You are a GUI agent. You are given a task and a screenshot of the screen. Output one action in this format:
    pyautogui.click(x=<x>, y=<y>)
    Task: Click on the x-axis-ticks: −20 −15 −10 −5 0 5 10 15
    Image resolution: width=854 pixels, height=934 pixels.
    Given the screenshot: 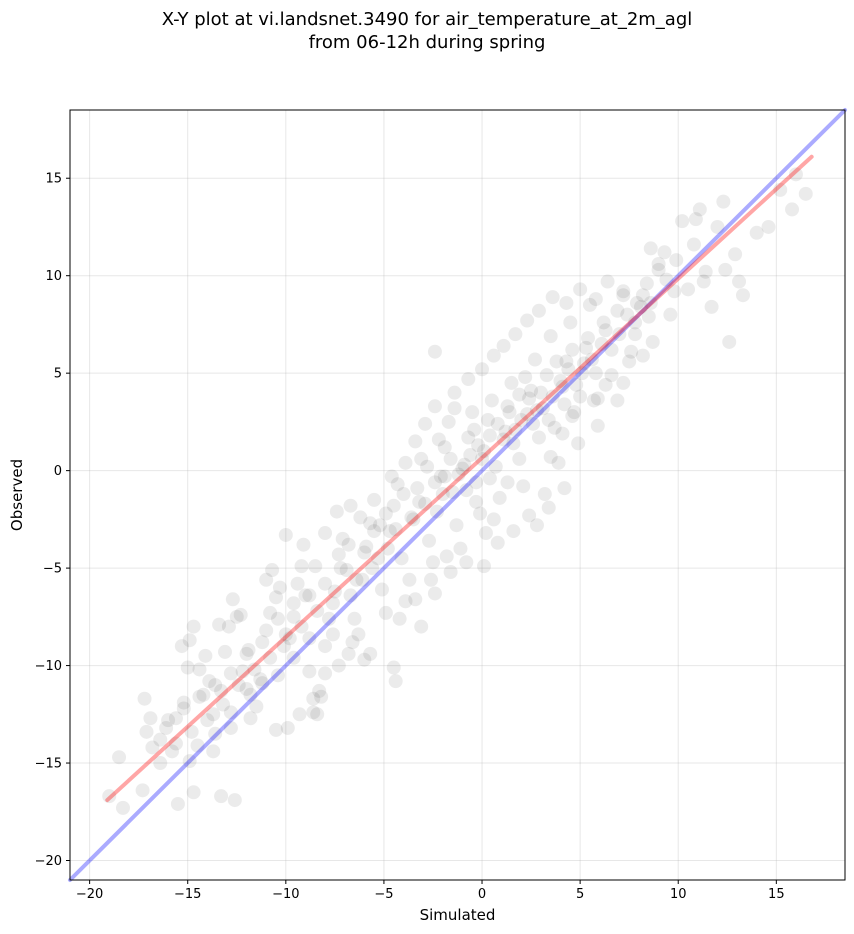 What is the action you would take?
    pyautogui.click(x=430, y=891)
    